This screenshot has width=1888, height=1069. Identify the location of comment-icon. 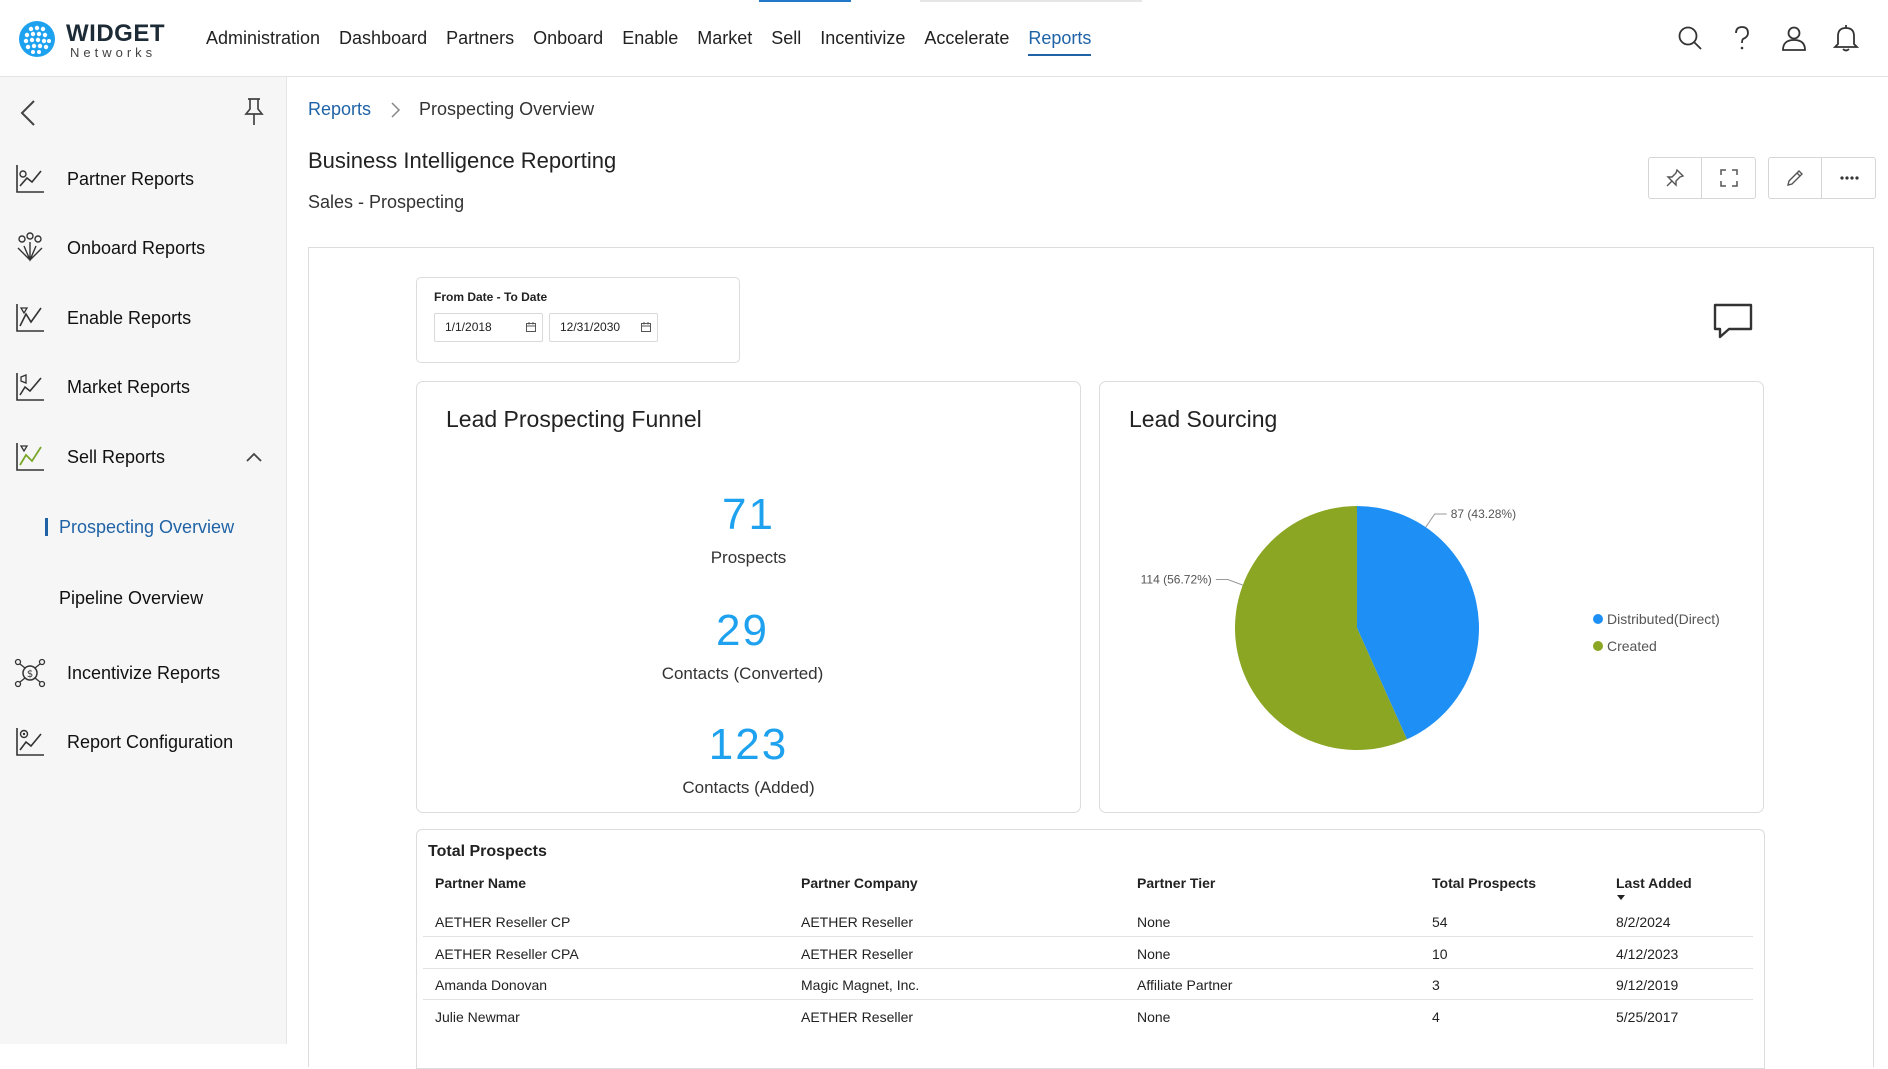
(1733, 321).